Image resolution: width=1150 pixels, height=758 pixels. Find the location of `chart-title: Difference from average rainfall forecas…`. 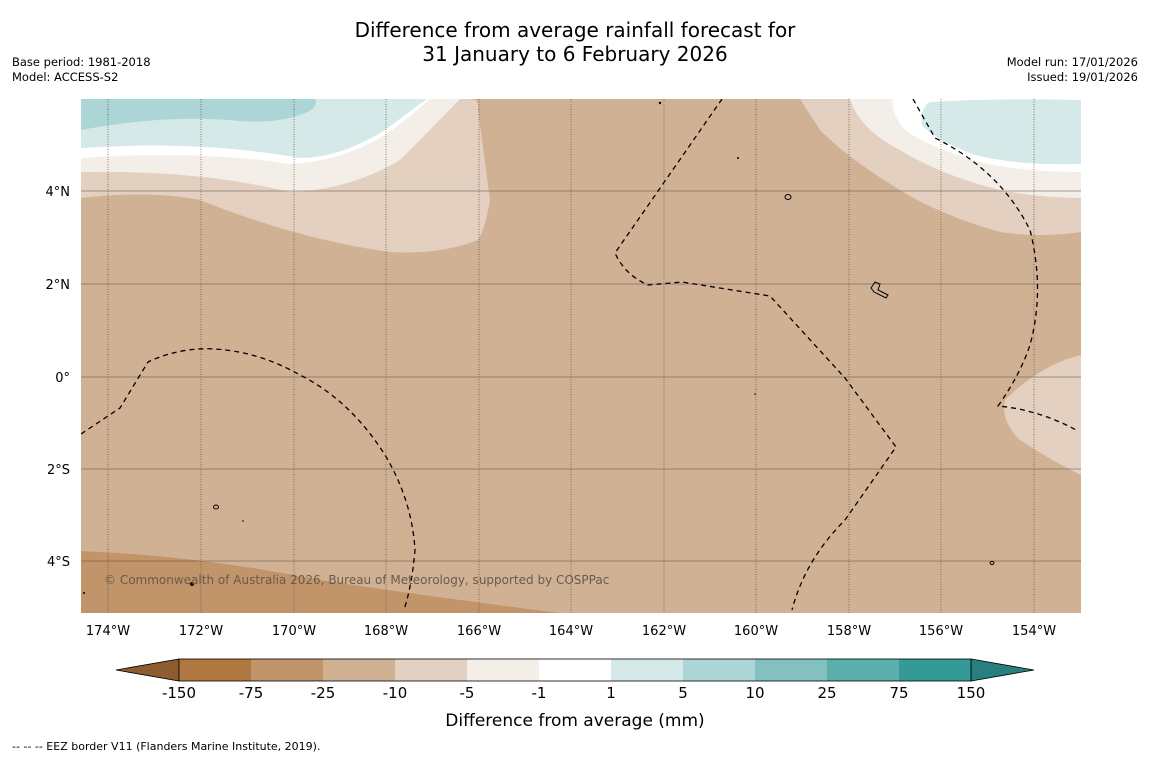

chart-title: Difference from average rainfall forecas… is located at coordinates (575, 42).